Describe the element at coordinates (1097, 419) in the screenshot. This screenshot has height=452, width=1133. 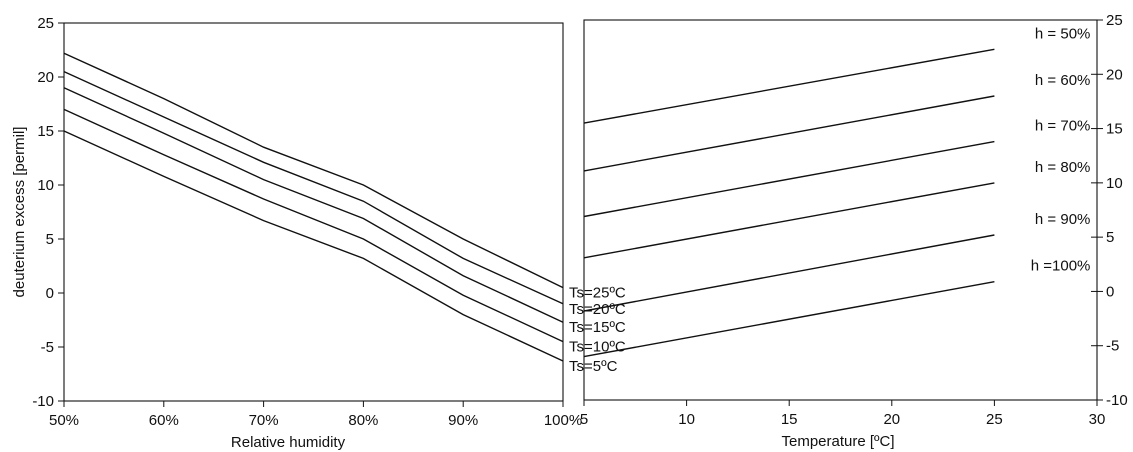
I see `temperature-x-tick-label: 30` at that location.